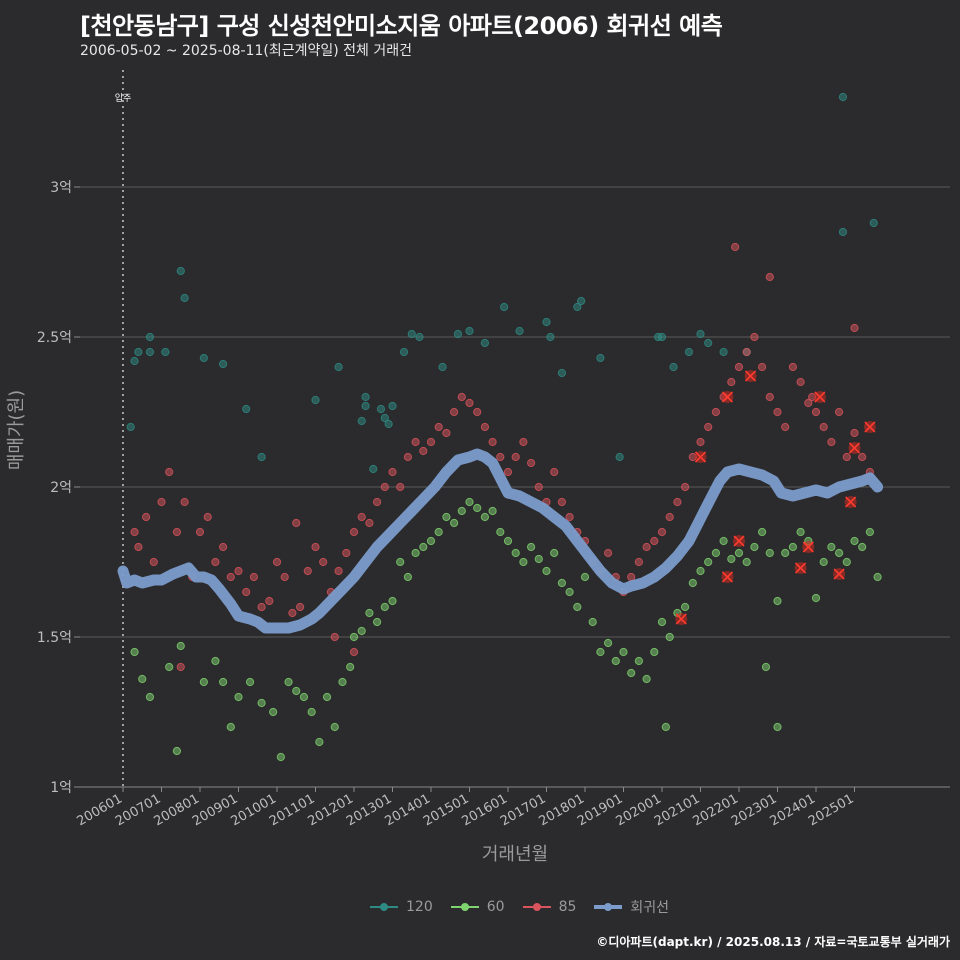 The image size is (960, 960). Describe the element at coordinates (419, 907) in the screenshot. I see `legend-label-120: 120` at that location.